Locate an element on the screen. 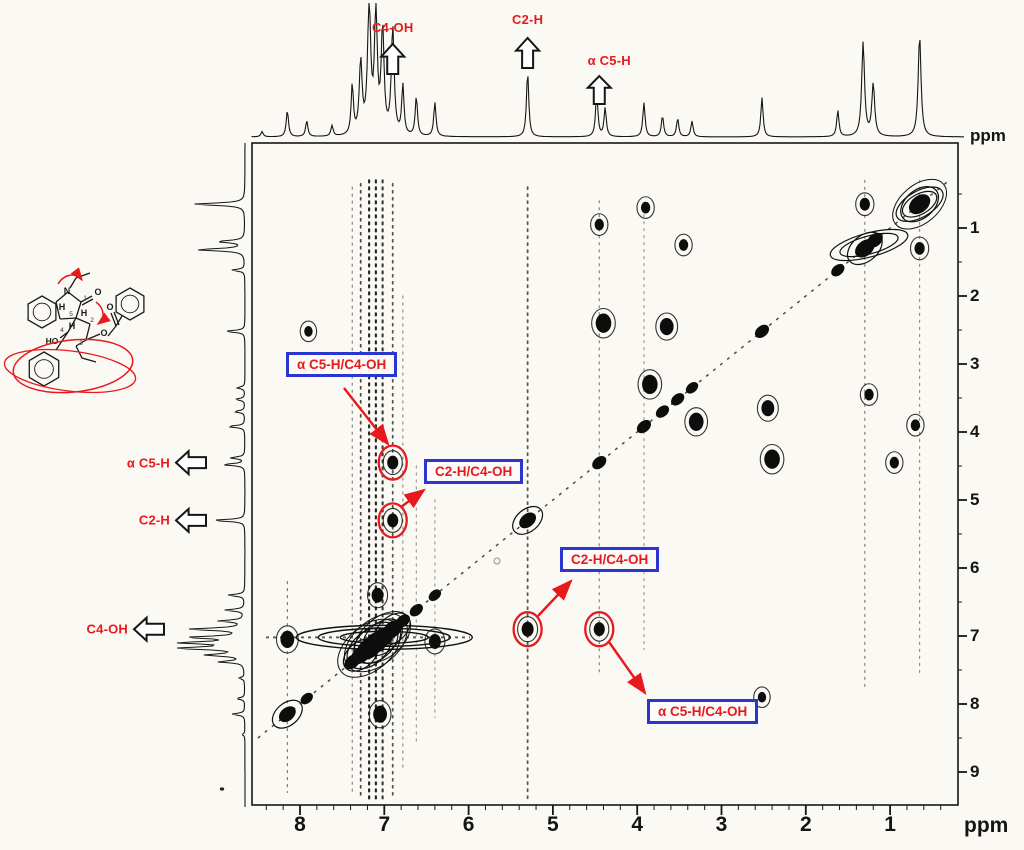  callout-c2h-c4oh-right: C2-H/C4-OH is located at coordinates (610, 559).